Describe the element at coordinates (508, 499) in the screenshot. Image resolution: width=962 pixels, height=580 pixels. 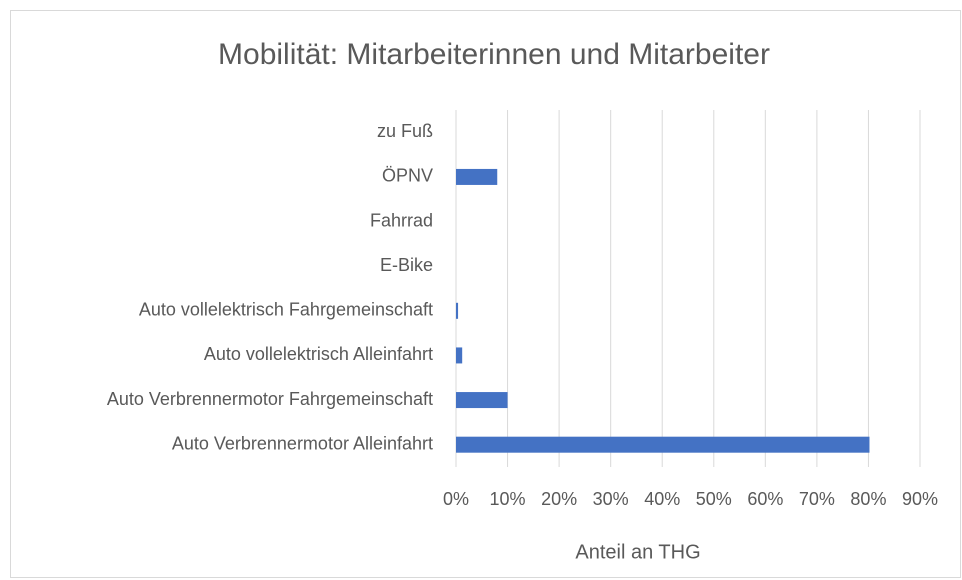
I see `x-tick-label: 10%` at that location.